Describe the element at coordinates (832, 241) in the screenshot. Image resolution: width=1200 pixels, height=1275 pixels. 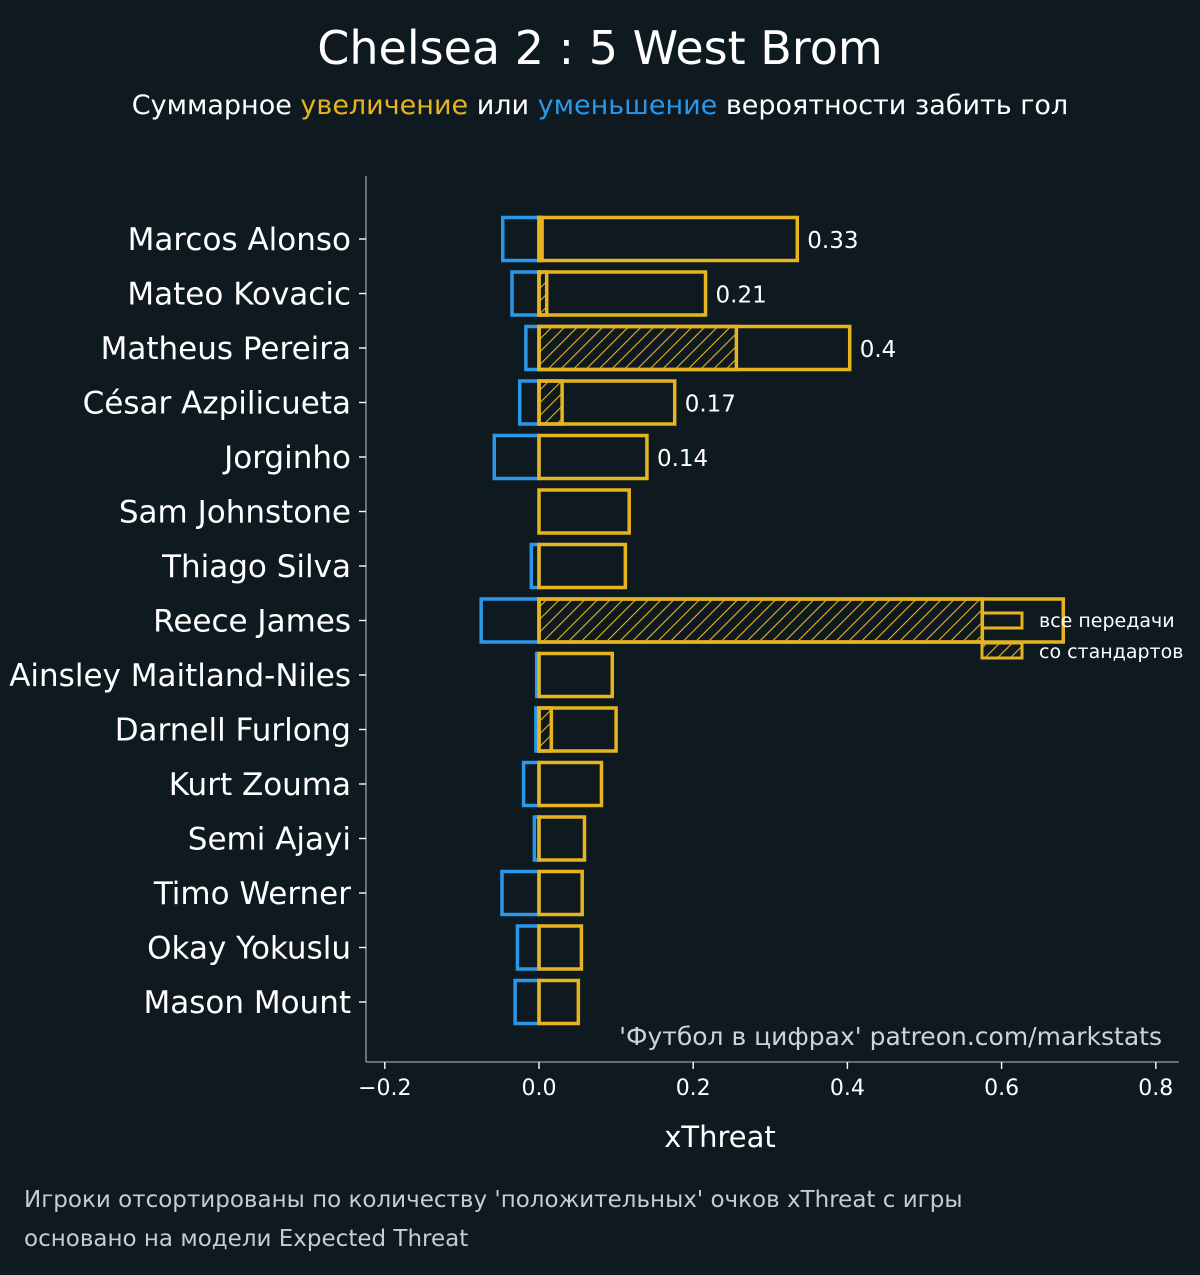
I see `data-label: 0.33` at that location.